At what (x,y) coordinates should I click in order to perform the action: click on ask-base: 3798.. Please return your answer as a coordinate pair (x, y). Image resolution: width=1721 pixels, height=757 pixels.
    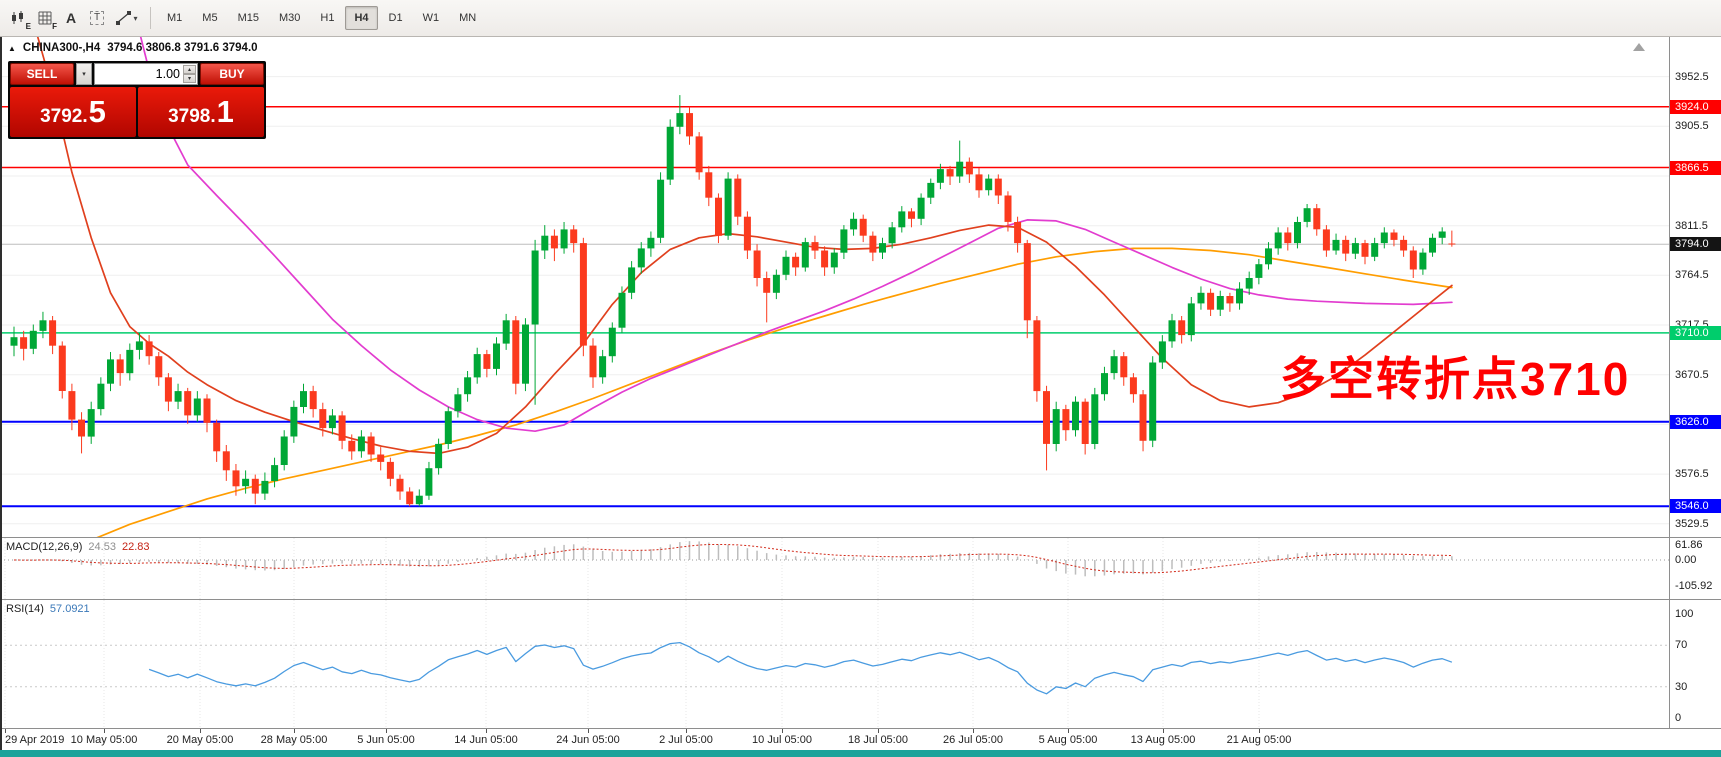
    Looking at the image, I should click on (192, 116).